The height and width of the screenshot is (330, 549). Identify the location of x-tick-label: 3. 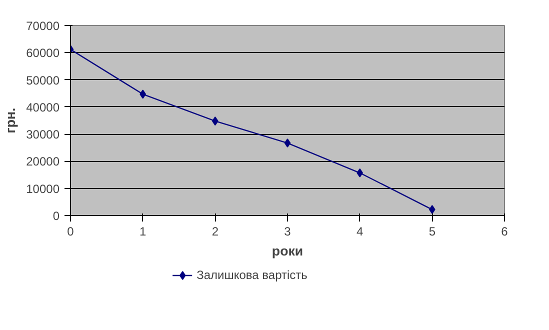
(288, 231).